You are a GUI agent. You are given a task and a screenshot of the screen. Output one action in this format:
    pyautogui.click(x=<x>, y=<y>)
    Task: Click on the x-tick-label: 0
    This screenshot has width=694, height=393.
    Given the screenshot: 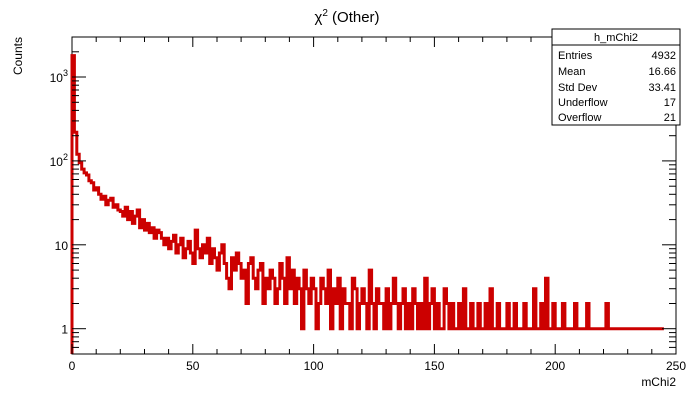 What is the action you would take?
    pyautogui.click(x=72, y=366)
    